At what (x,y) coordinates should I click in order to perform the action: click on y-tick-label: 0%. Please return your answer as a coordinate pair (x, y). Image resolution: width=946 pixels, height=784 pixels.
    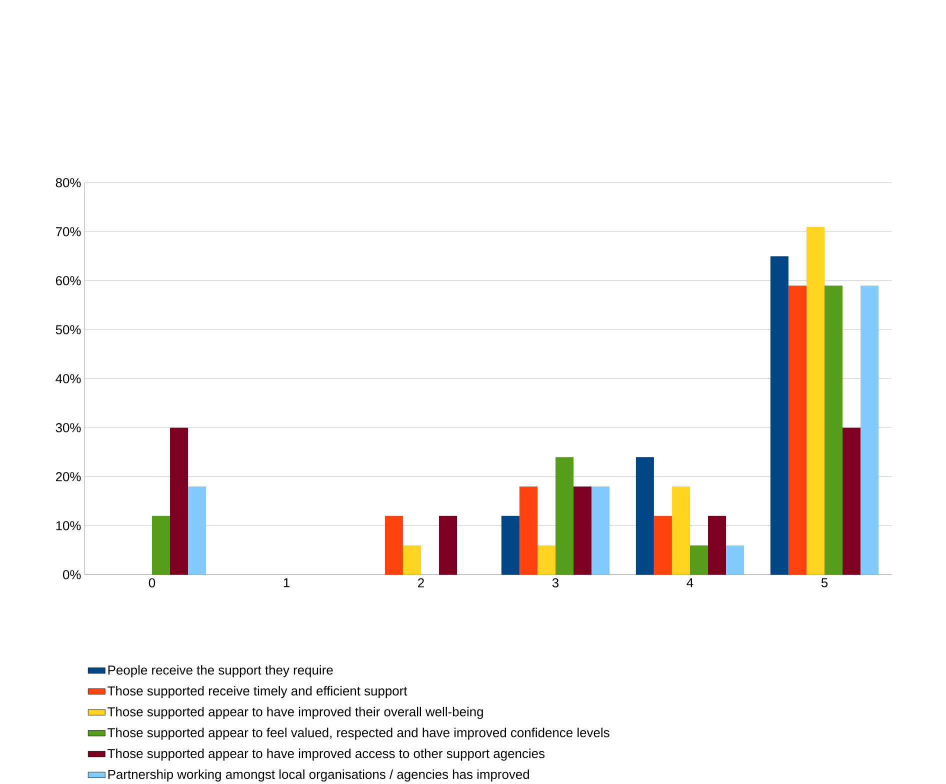
    Looking at the image, I should click on (72, 575).